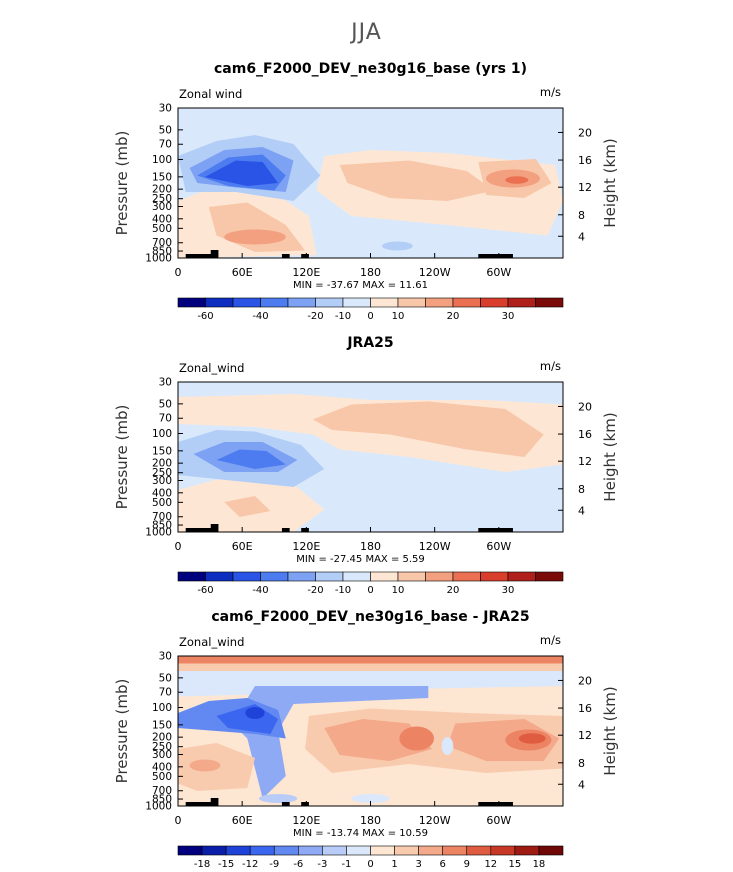 Image resolution: width=733 pixels, height=872 pixels. What do you see at coordinates (585, 434) in the screenshot?
I see `height-tick-label: 16` at bounding box center [585, 434].